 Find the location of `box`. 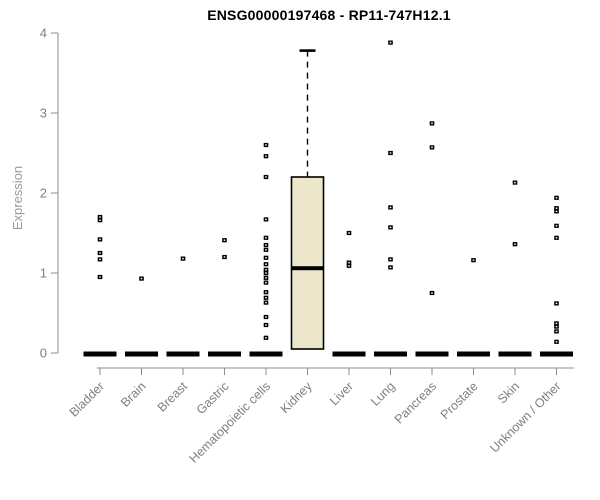

box is located at coordinates (307, 263).